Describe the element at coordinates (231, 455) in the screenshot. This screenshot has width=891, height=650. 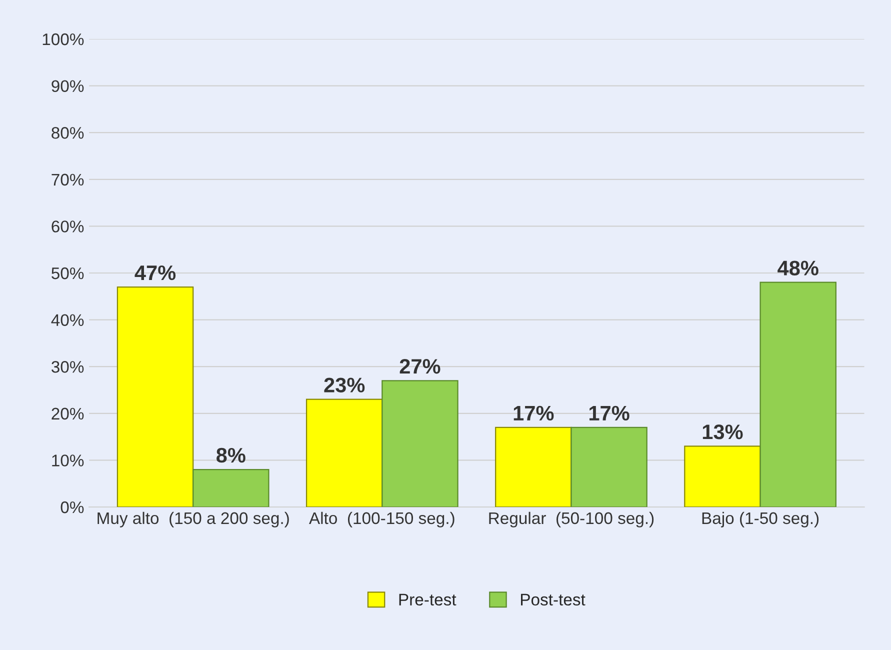
I see `data-label: 8%` at that location.